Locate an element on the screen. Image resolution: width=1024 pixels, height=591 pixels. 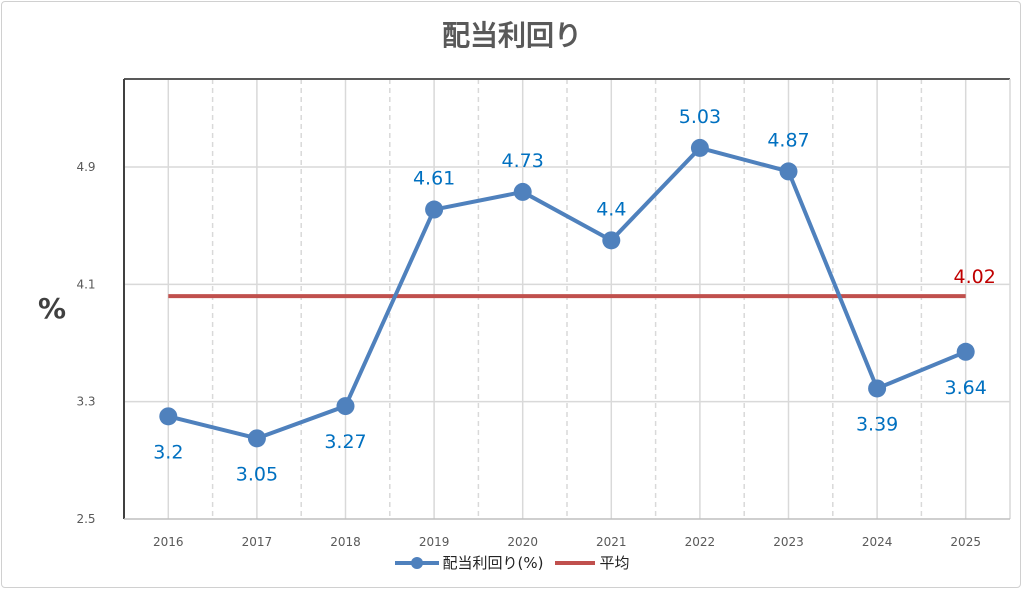
legend-item-yield: 配当利回り(%) is located at coordinates (469, 562).